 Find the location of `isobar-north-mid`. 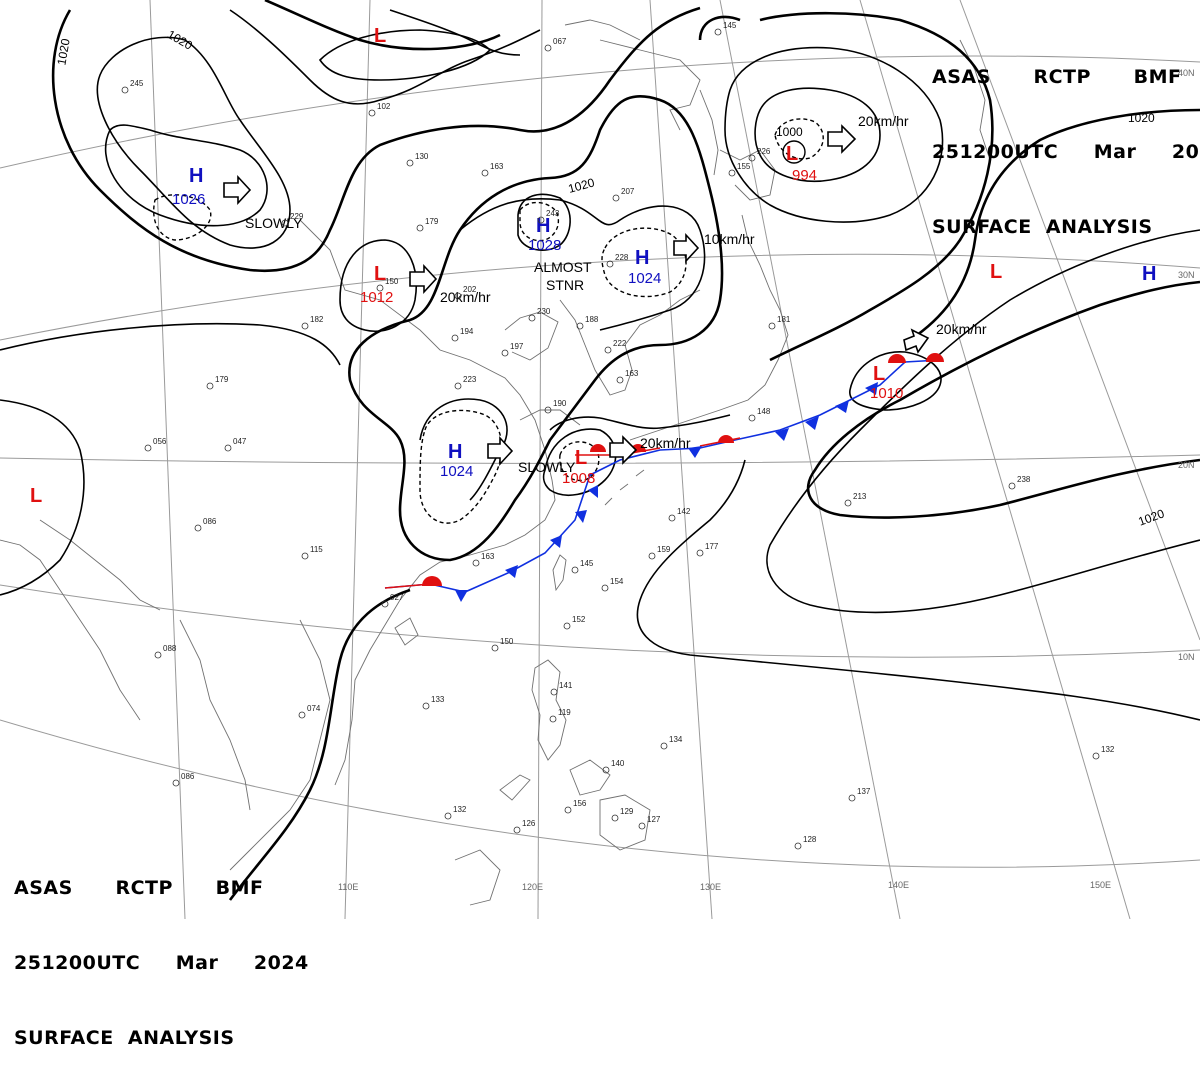

isobar-north-mid is located at coordinates (382, 25).